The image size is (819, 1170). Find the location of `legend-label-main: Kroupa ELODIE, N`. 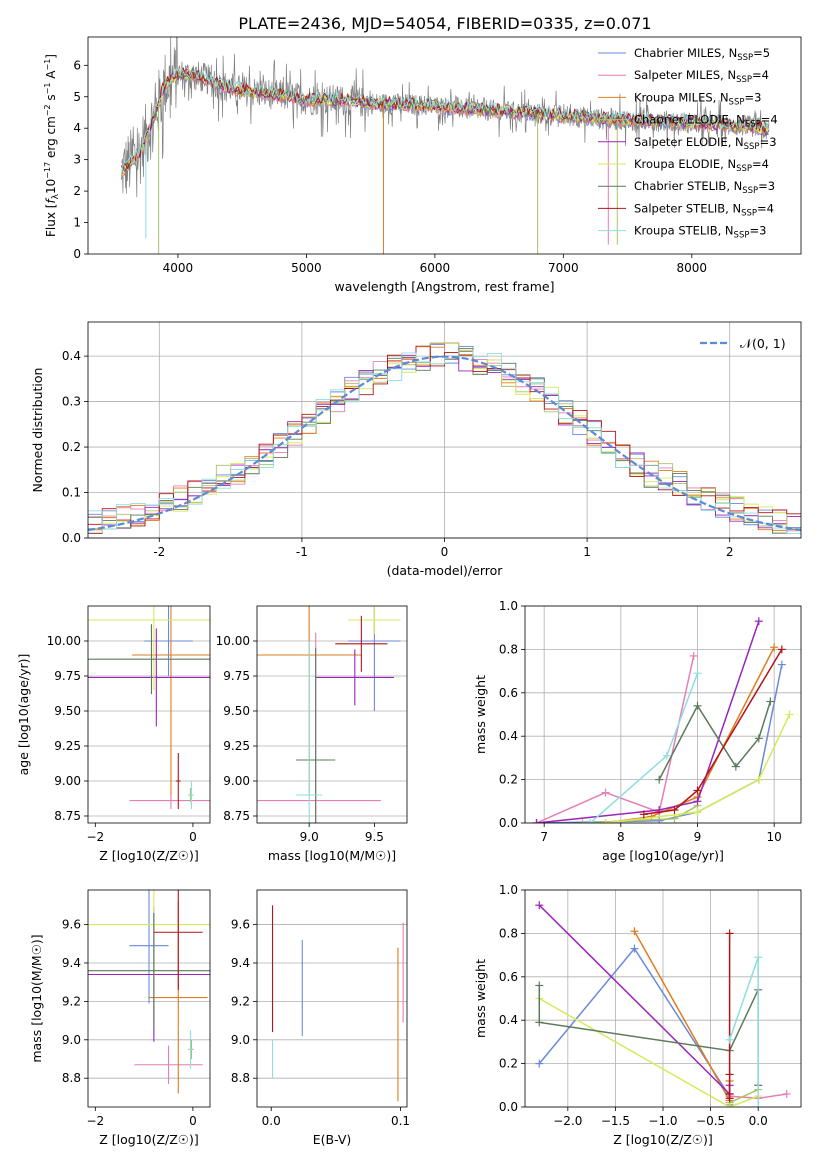

legend-label-main: Kroupa ELODIE, N is located at coordinates (685, 164).